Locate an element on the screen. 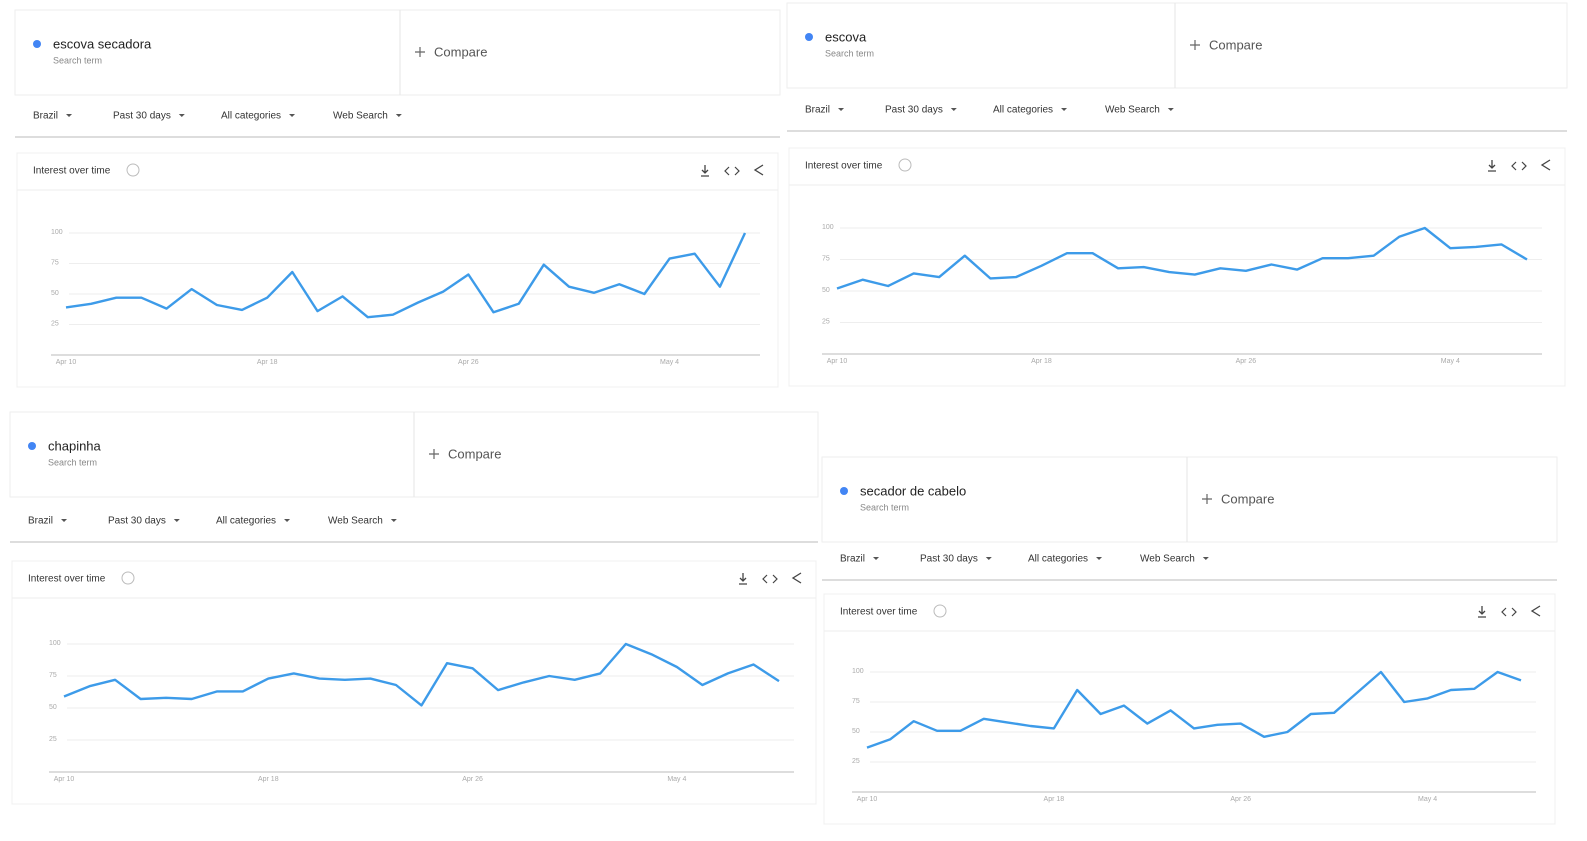 The image size is (1587, 841). search-term: escova is located at coordinates (846, 36).